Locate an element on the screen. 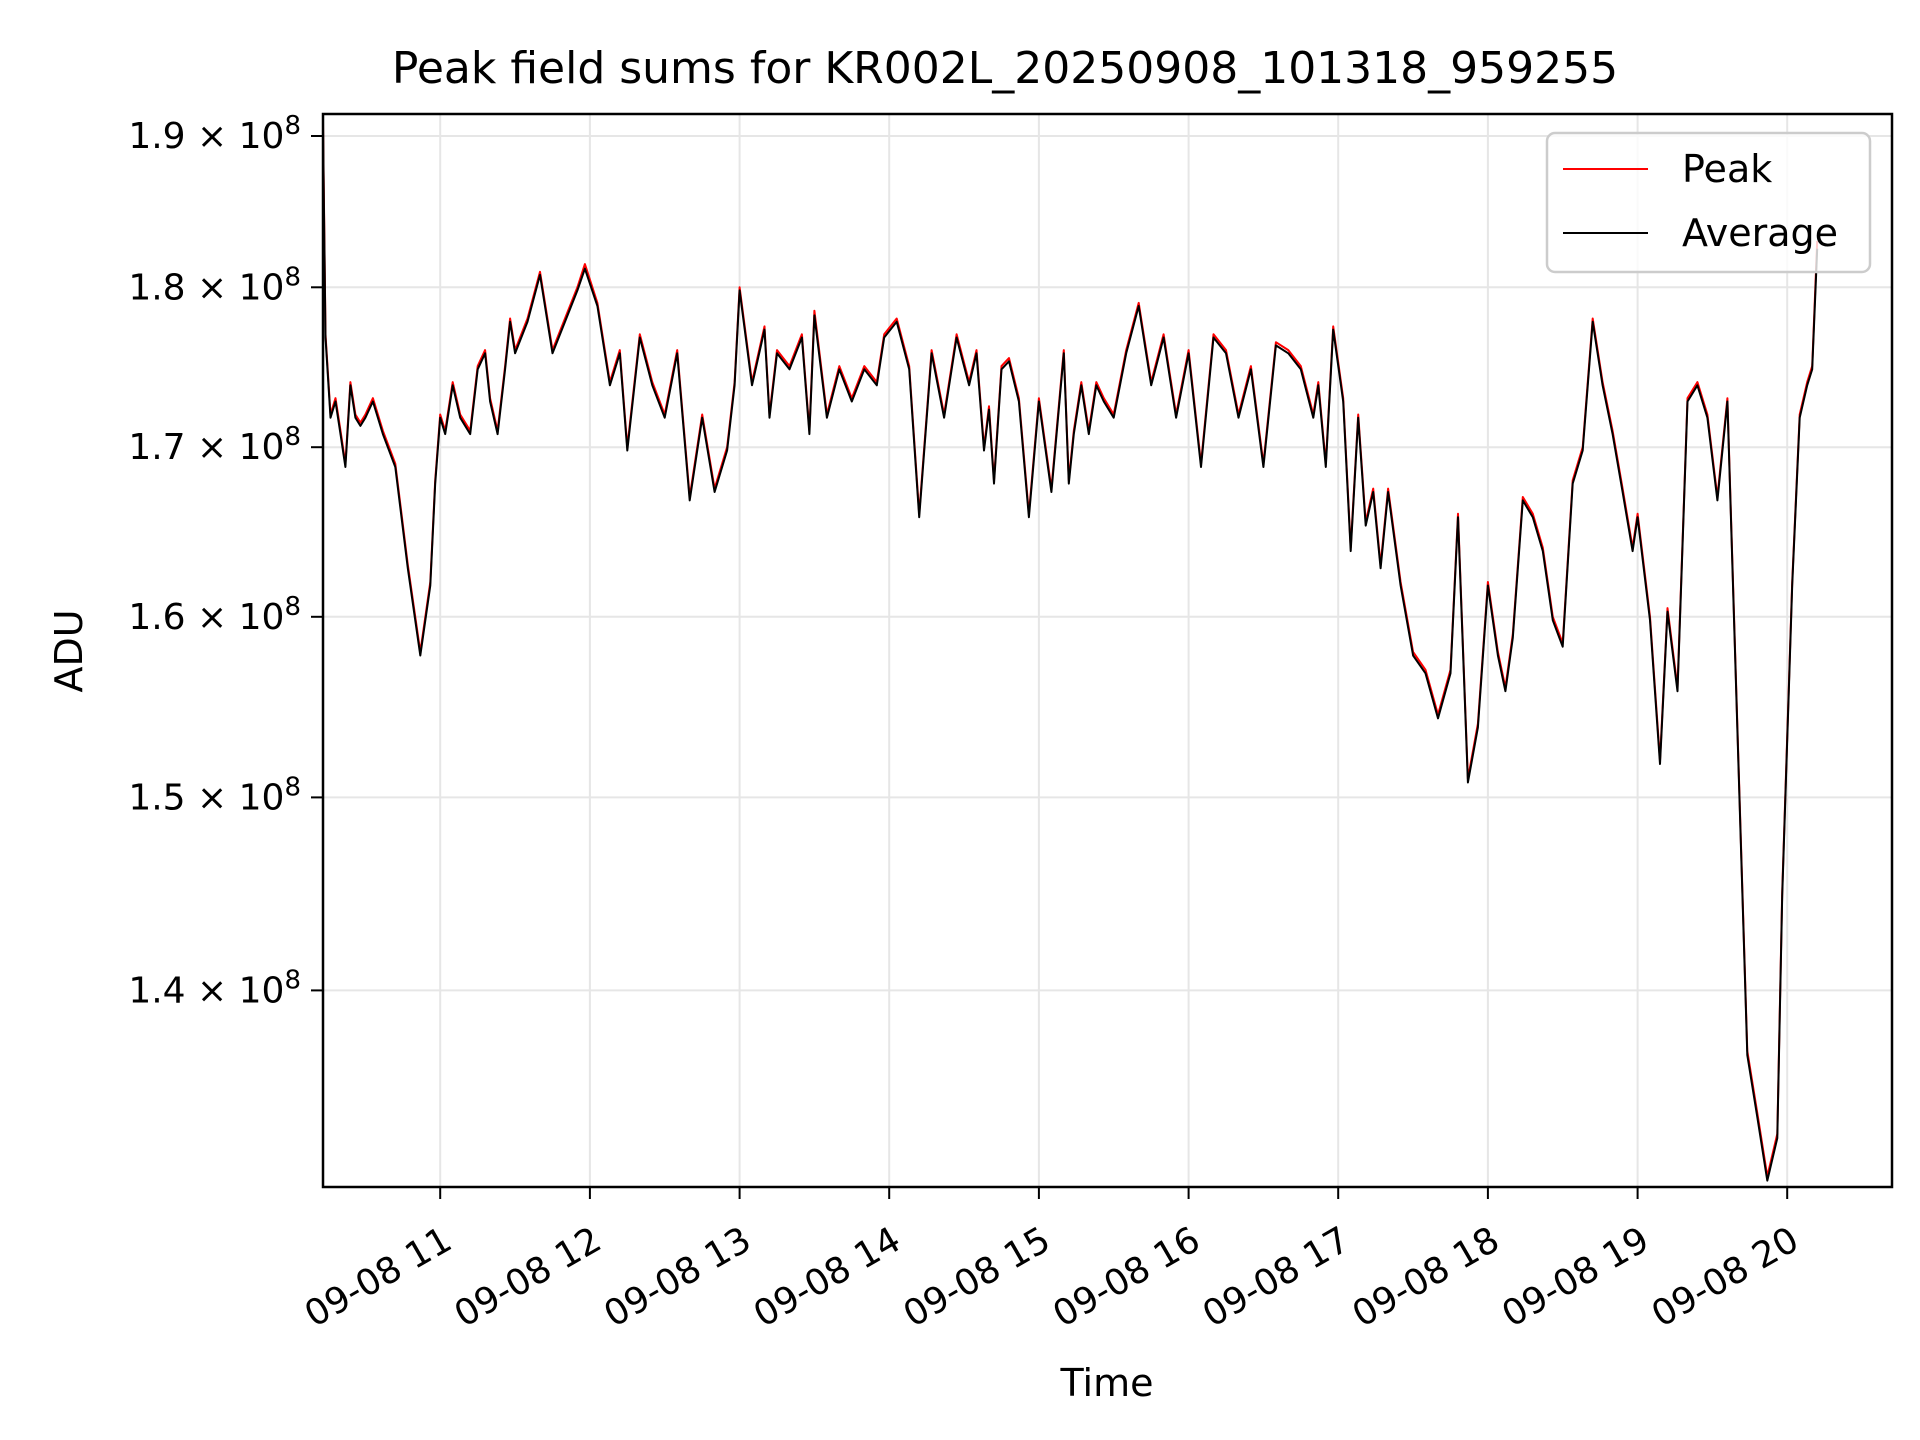 This screenshot has width=1920, height=1440. legend-box is located at coordinates (1708, 202).